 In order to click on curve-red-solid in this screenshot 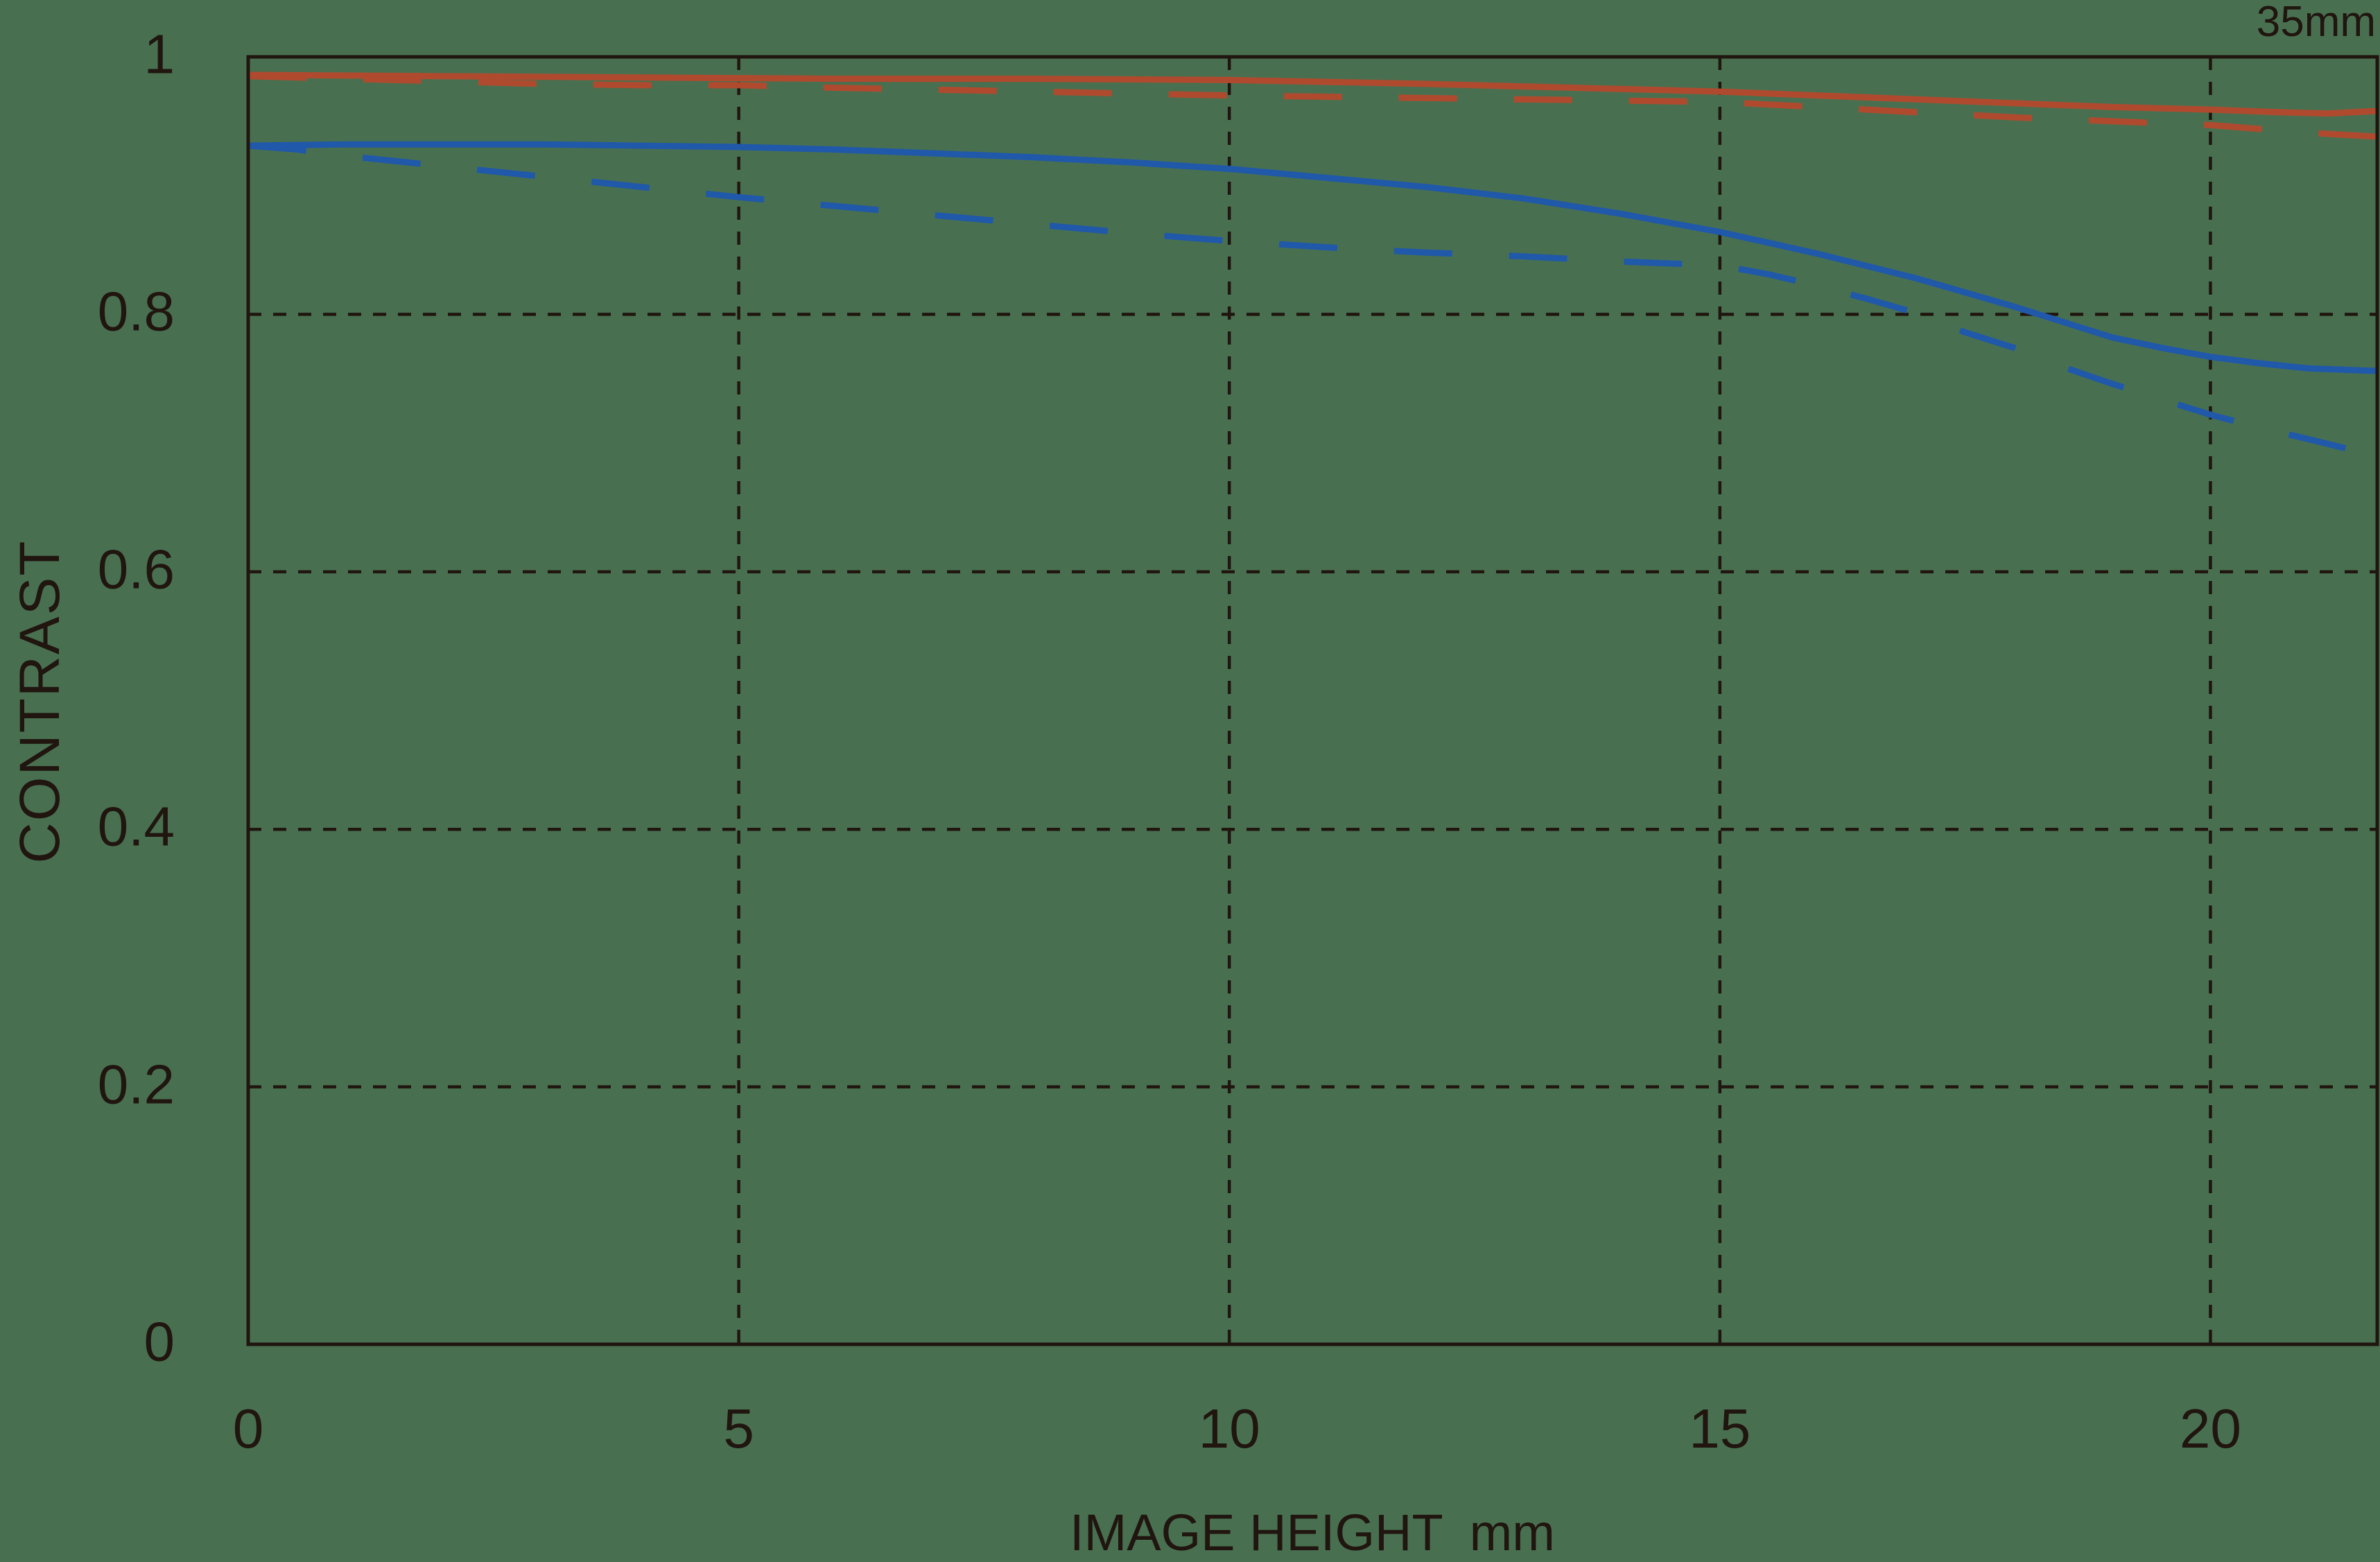, I will do `click(1312, 94)`.